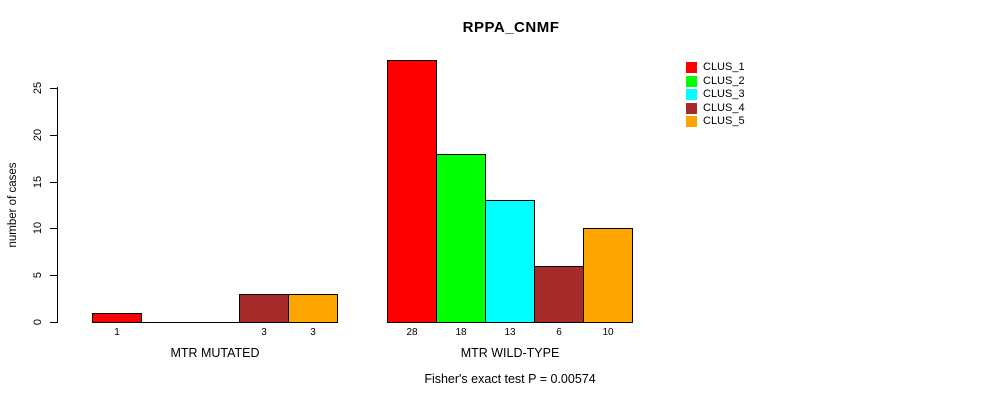 Image resolution: width=990 pixels, height=400 pixels. Describe the element at coordinates (38, 322) in the screenshot. I see `y-tick-label: 0` at that location.